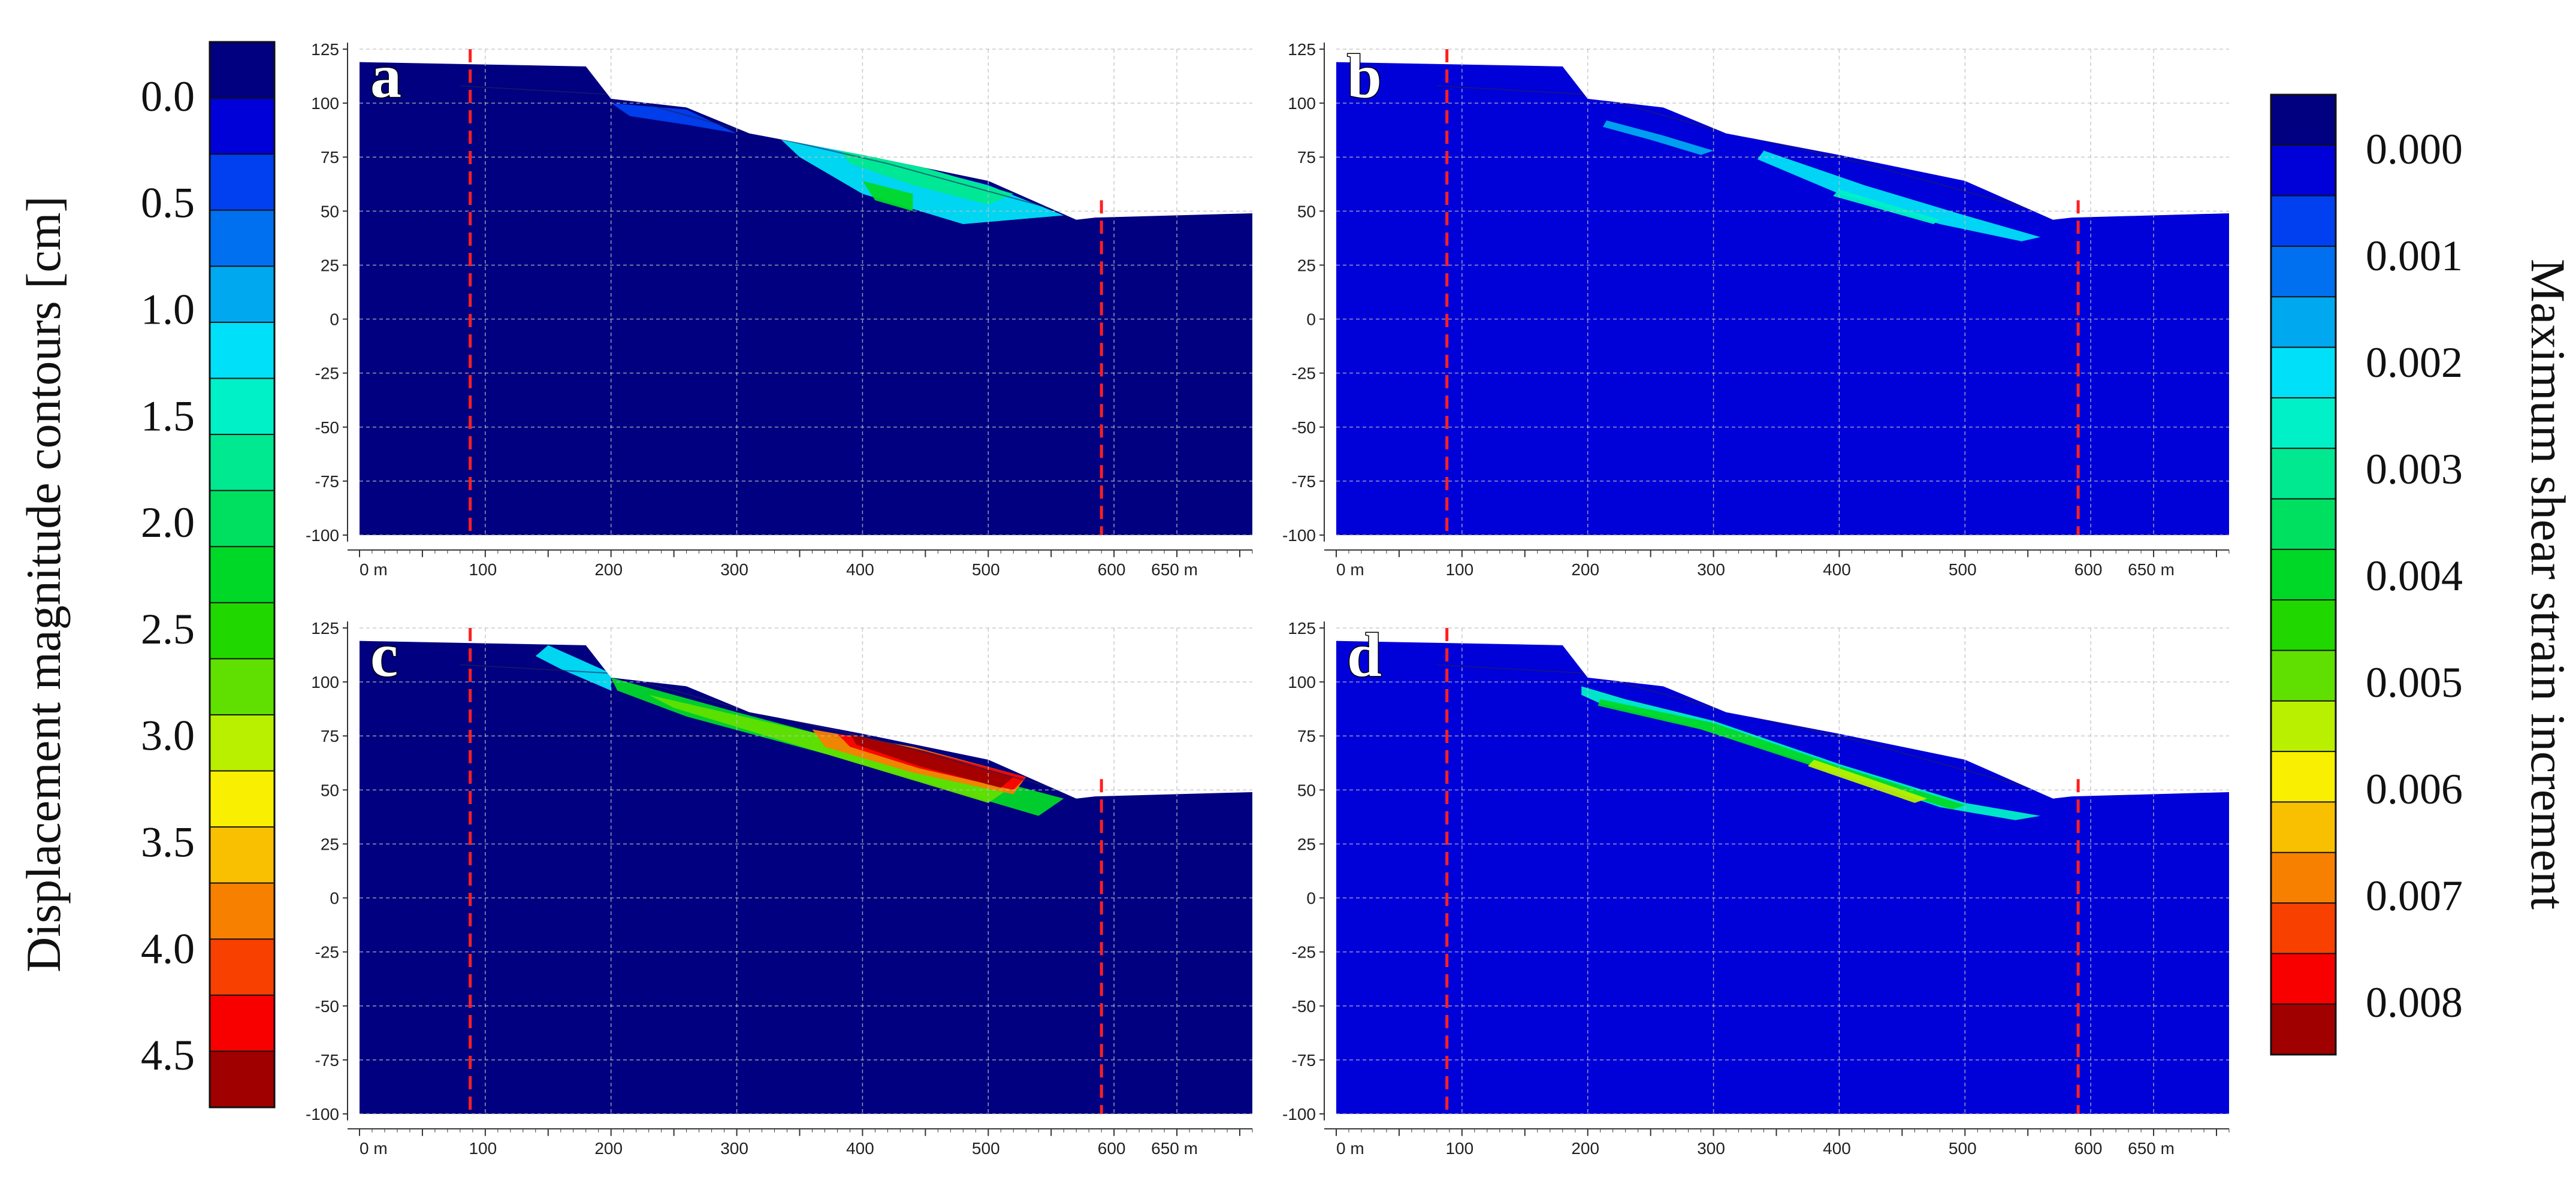 This screenshot has width=2576, height=1187. Describe the element at coordinates (327, 373) in the screenshot. I see `y-tick-label: -25` at that location.